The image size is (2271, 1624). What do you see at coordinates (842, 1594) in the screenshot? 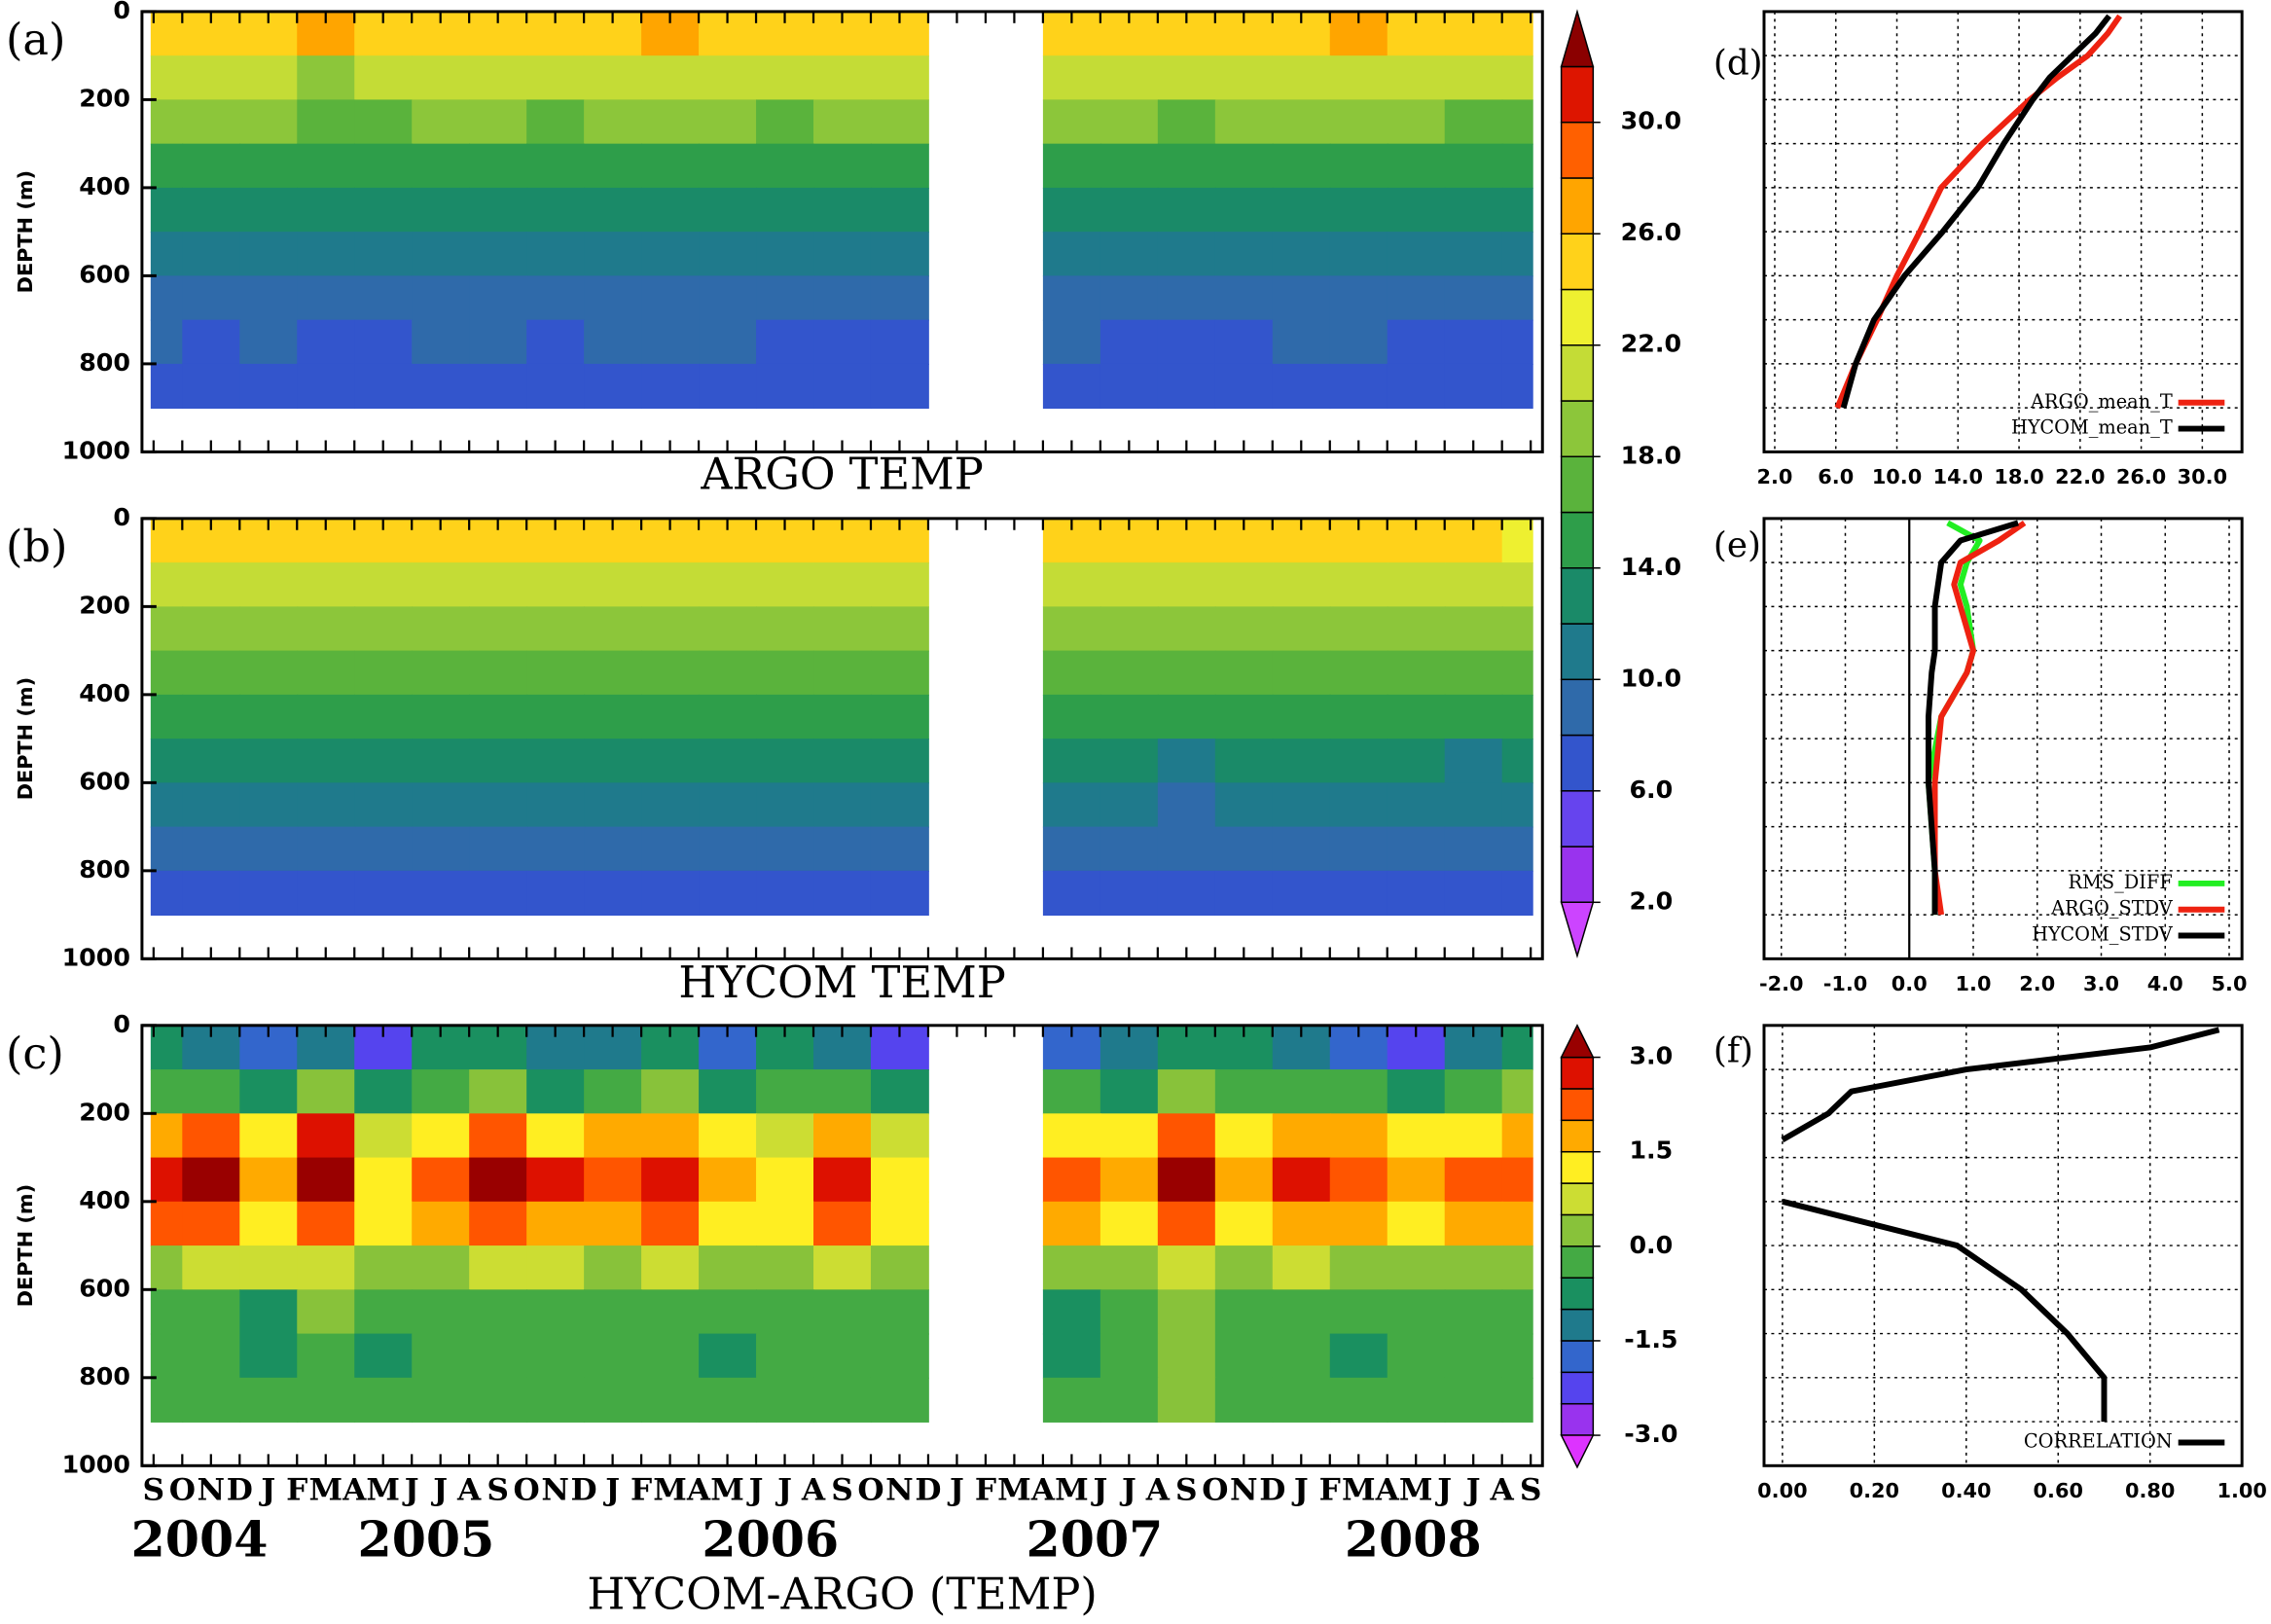
I see `panel-title: HYCOM-ARGO (TEMP)` at bounding box center [842, 1594].